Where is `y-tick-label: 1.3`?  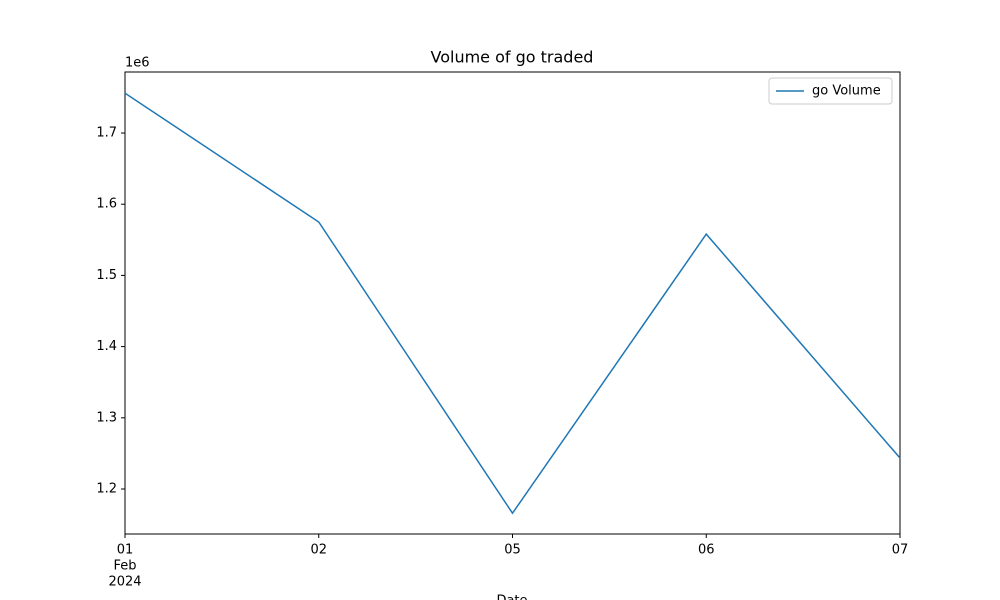
y-tick-label: 1.3 is located at coordinates (106, 417).